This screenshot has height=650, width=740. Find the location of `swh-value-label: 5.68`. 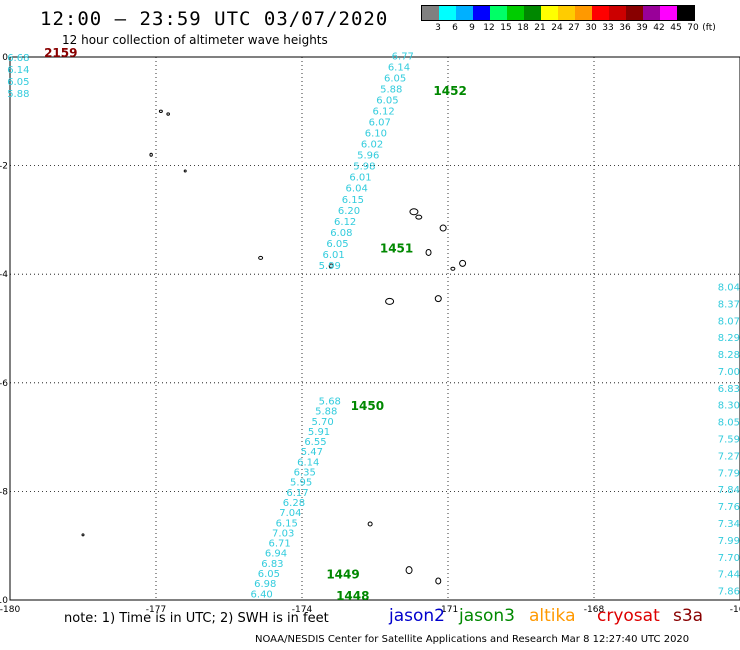

swh-value-label: 5.68 is located at coordinates (330, 402).